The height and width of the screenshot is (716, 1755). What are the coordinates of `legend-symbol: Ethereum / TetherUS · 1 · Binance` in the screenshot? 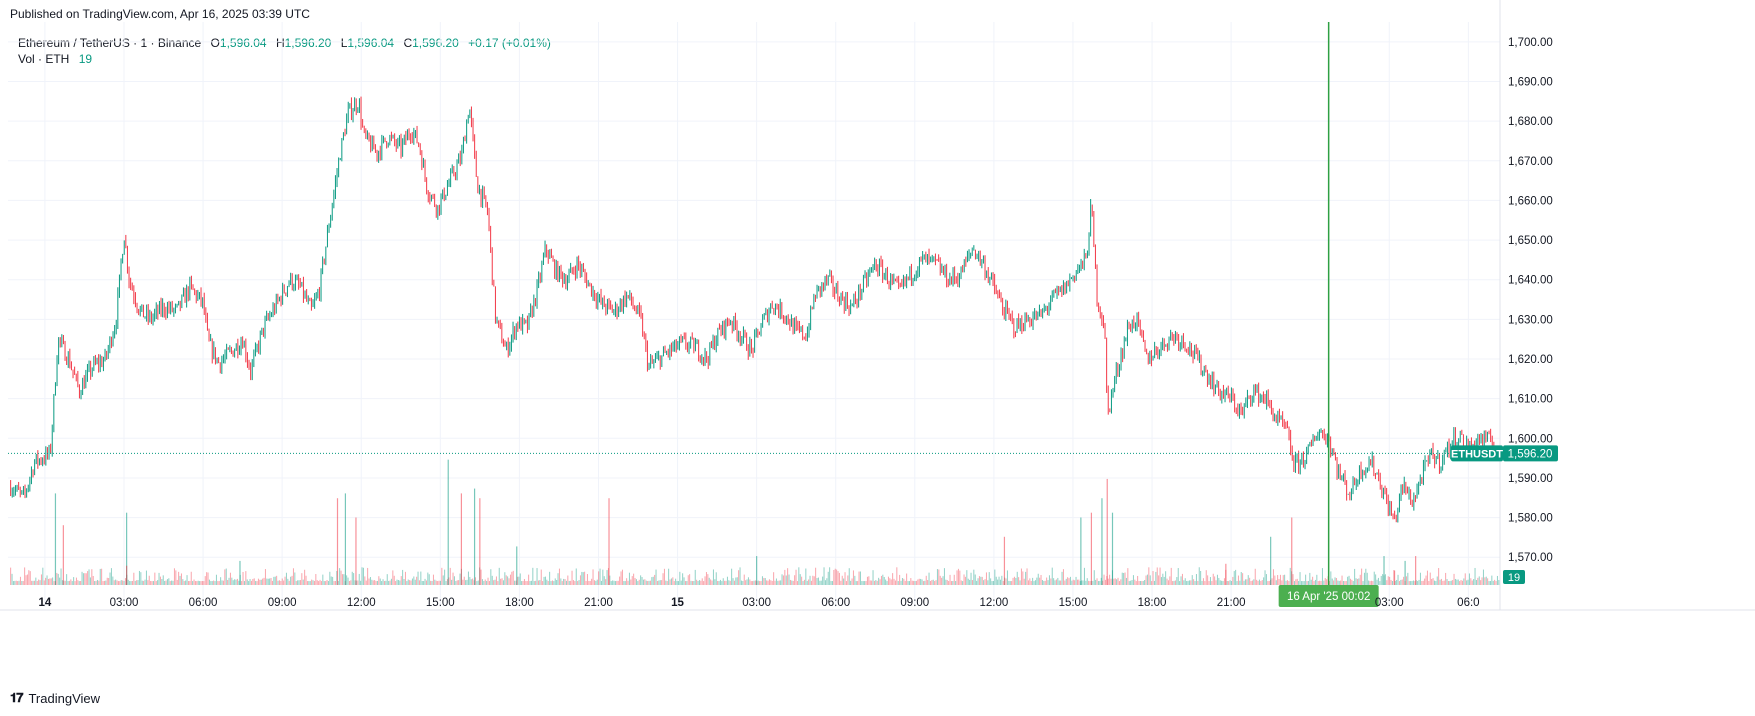 It's located at (110, 43).